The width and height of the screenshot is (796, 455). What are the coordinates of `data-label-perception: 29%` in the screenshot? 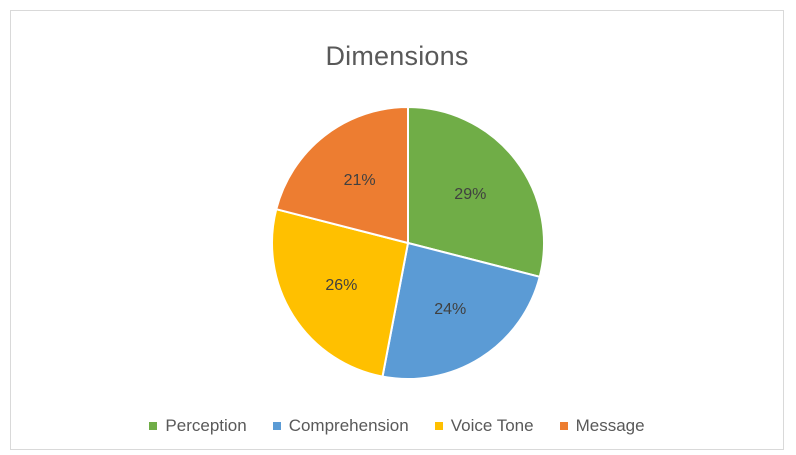 It's located at (470, 194).